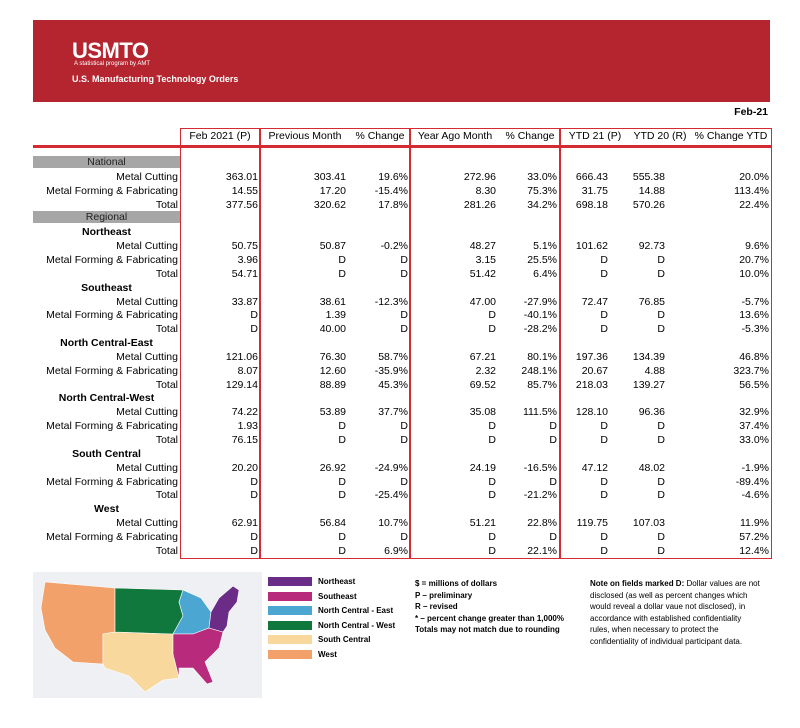  What do you see at coordinates (591, 384) in the screenshot?
I see `table-cell: 218.03` at bounding box center [591, 384].